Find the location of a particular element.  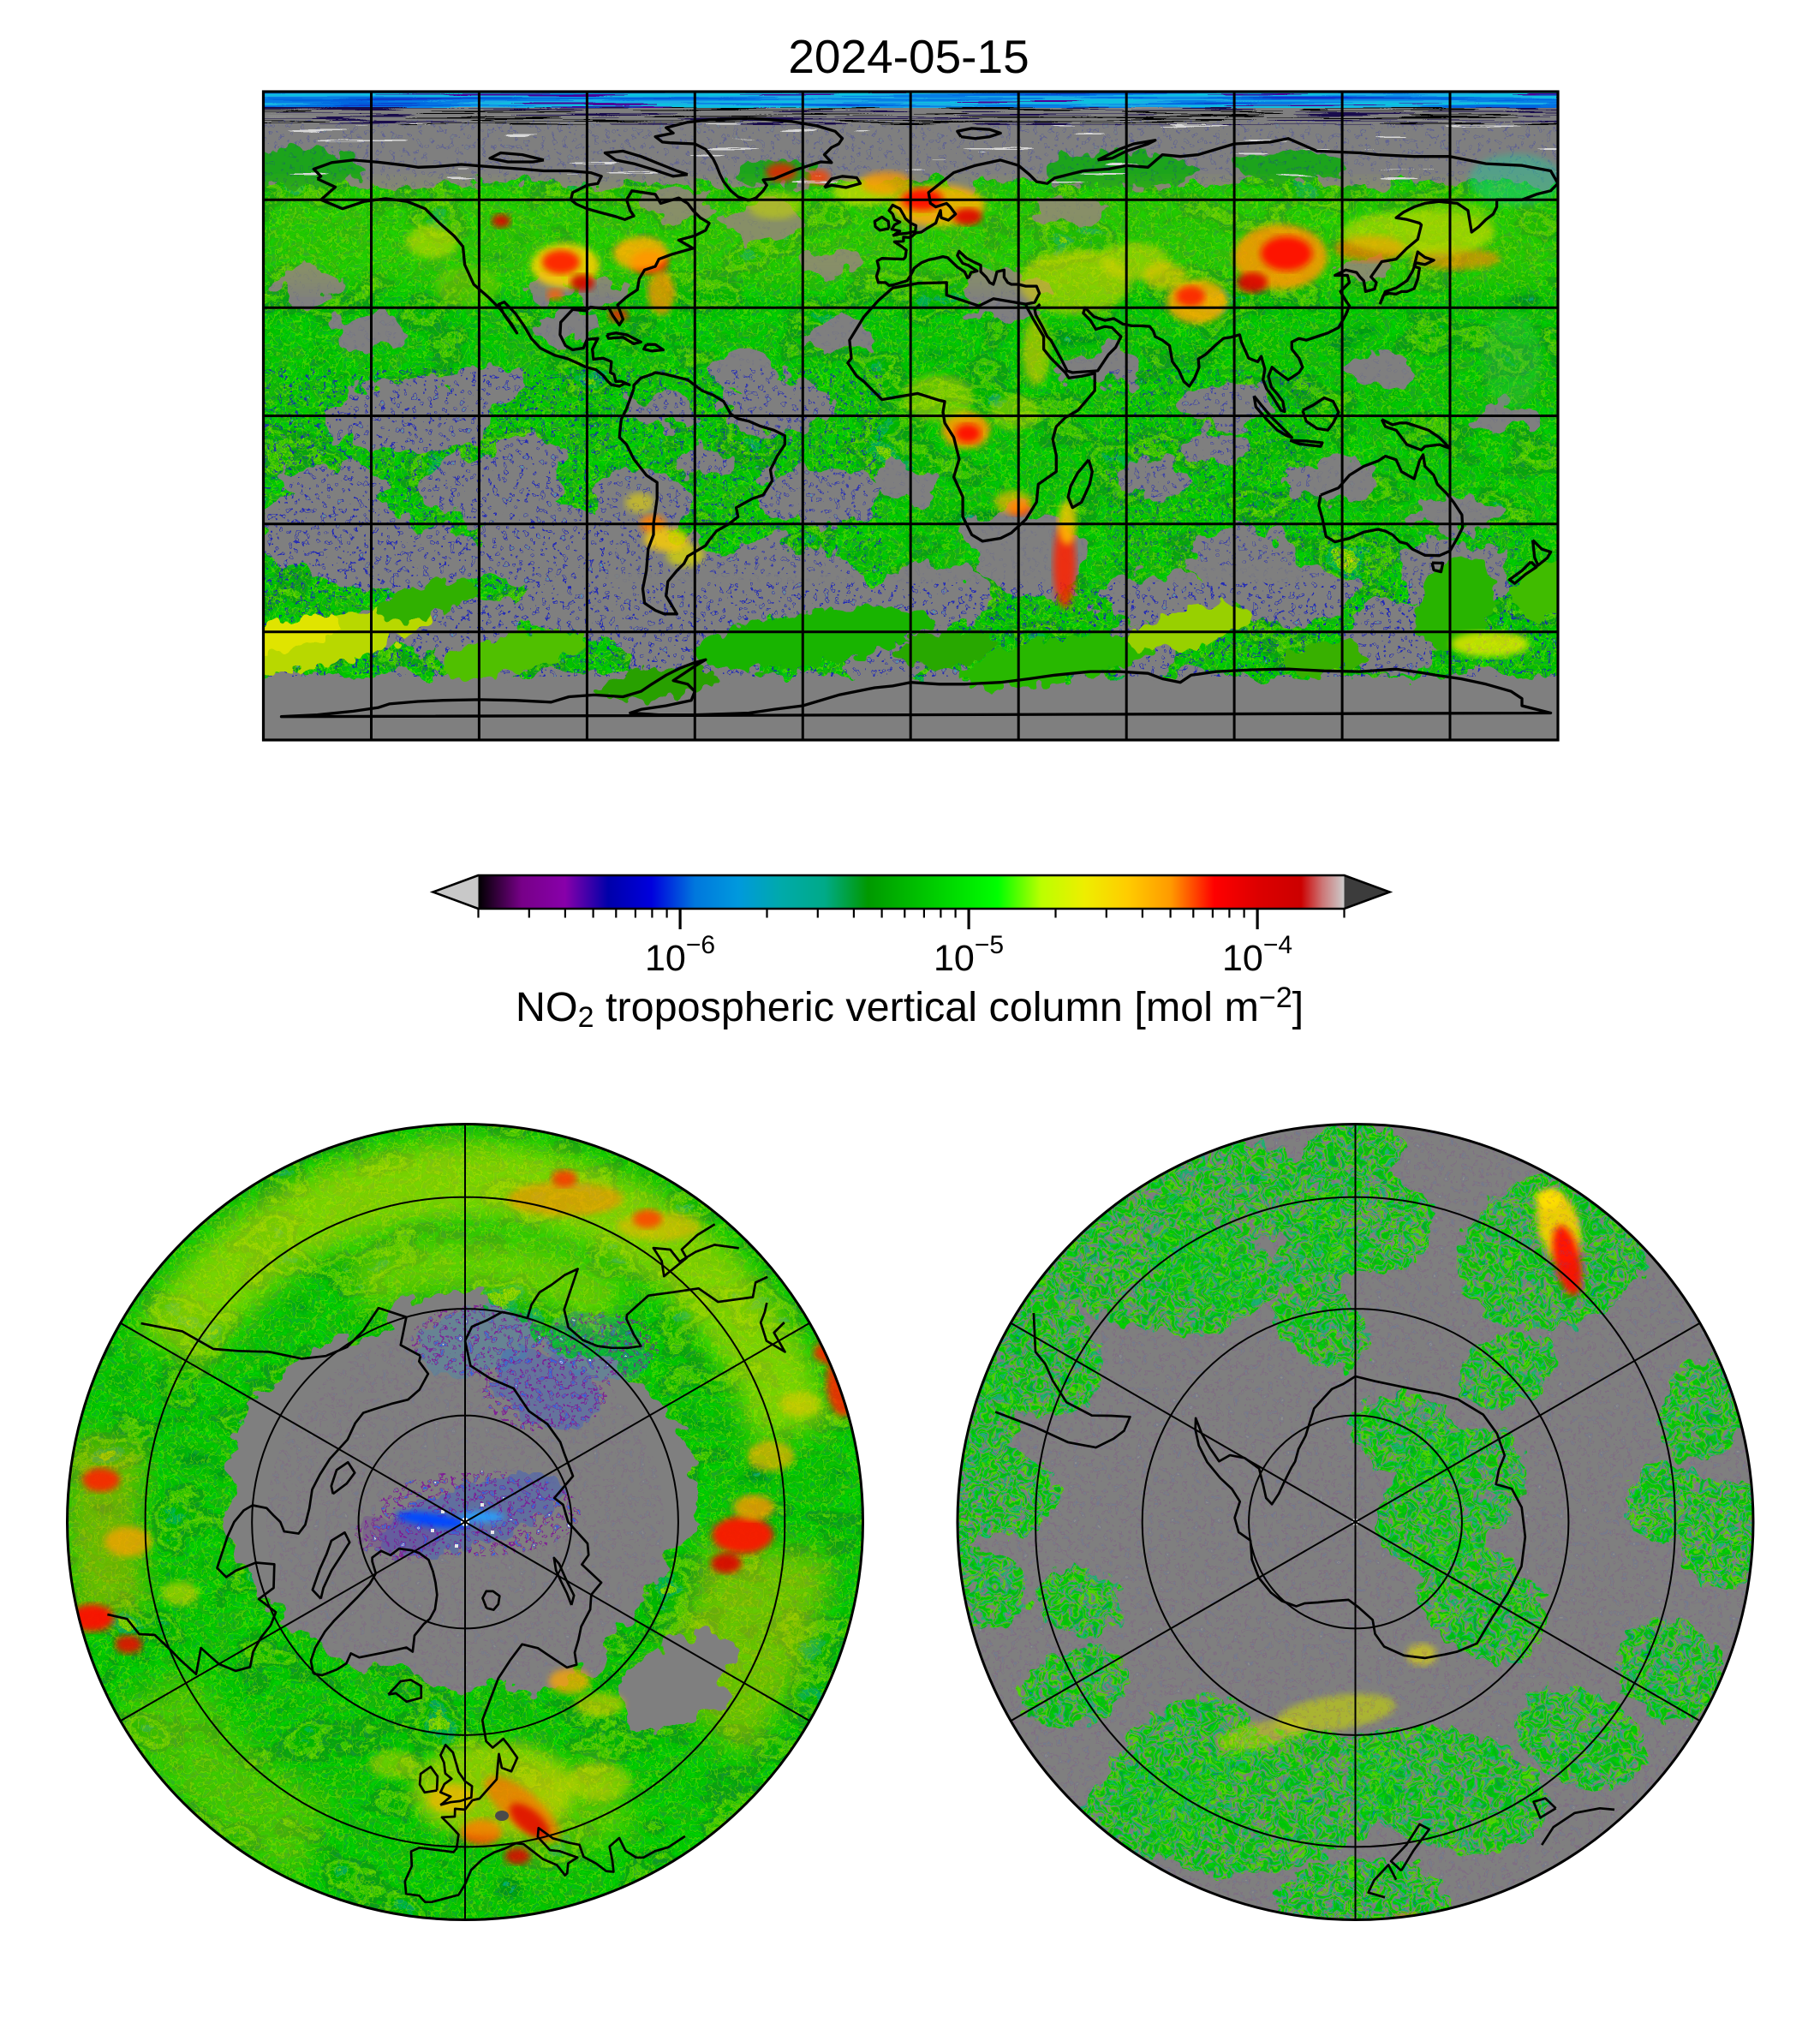

svg-text: 10−6 is located at coordinates (680, 955).